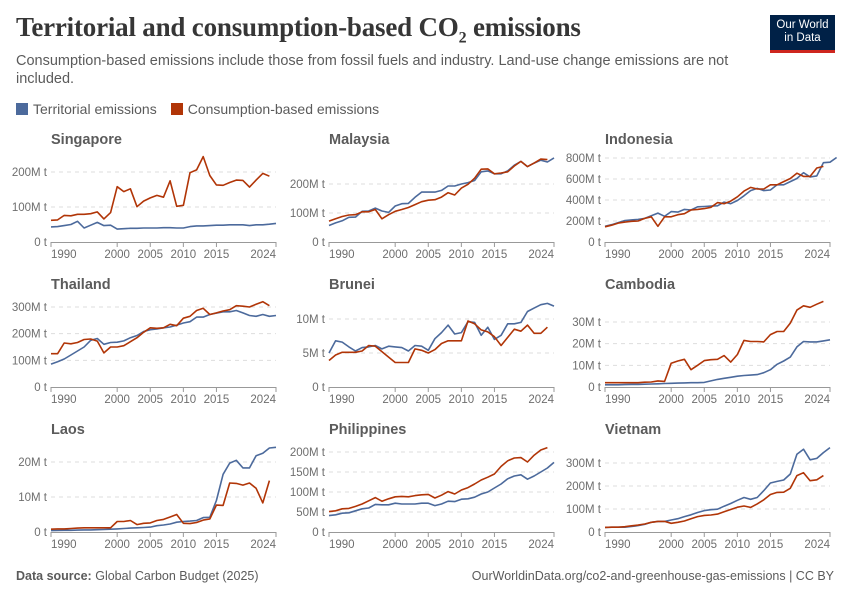  What do you see at coordinates (462, 38) in the screenshot?
I see `title-subscript: 2` at bounding box center [462, 38].